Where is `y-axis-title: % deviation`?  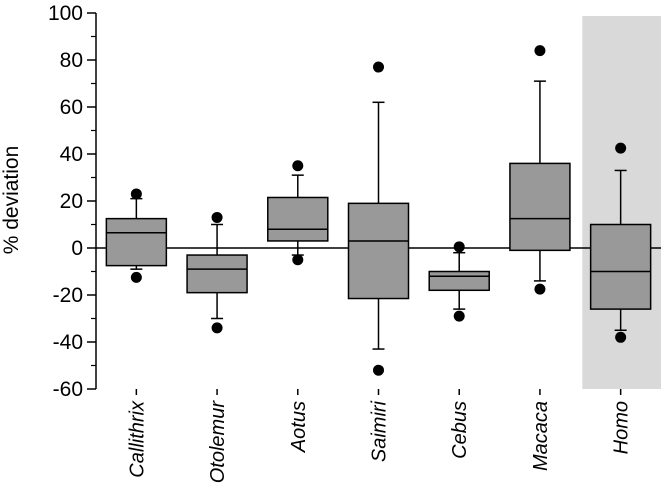 y-axis-title: % deviation is located at coordinates (11, 200).